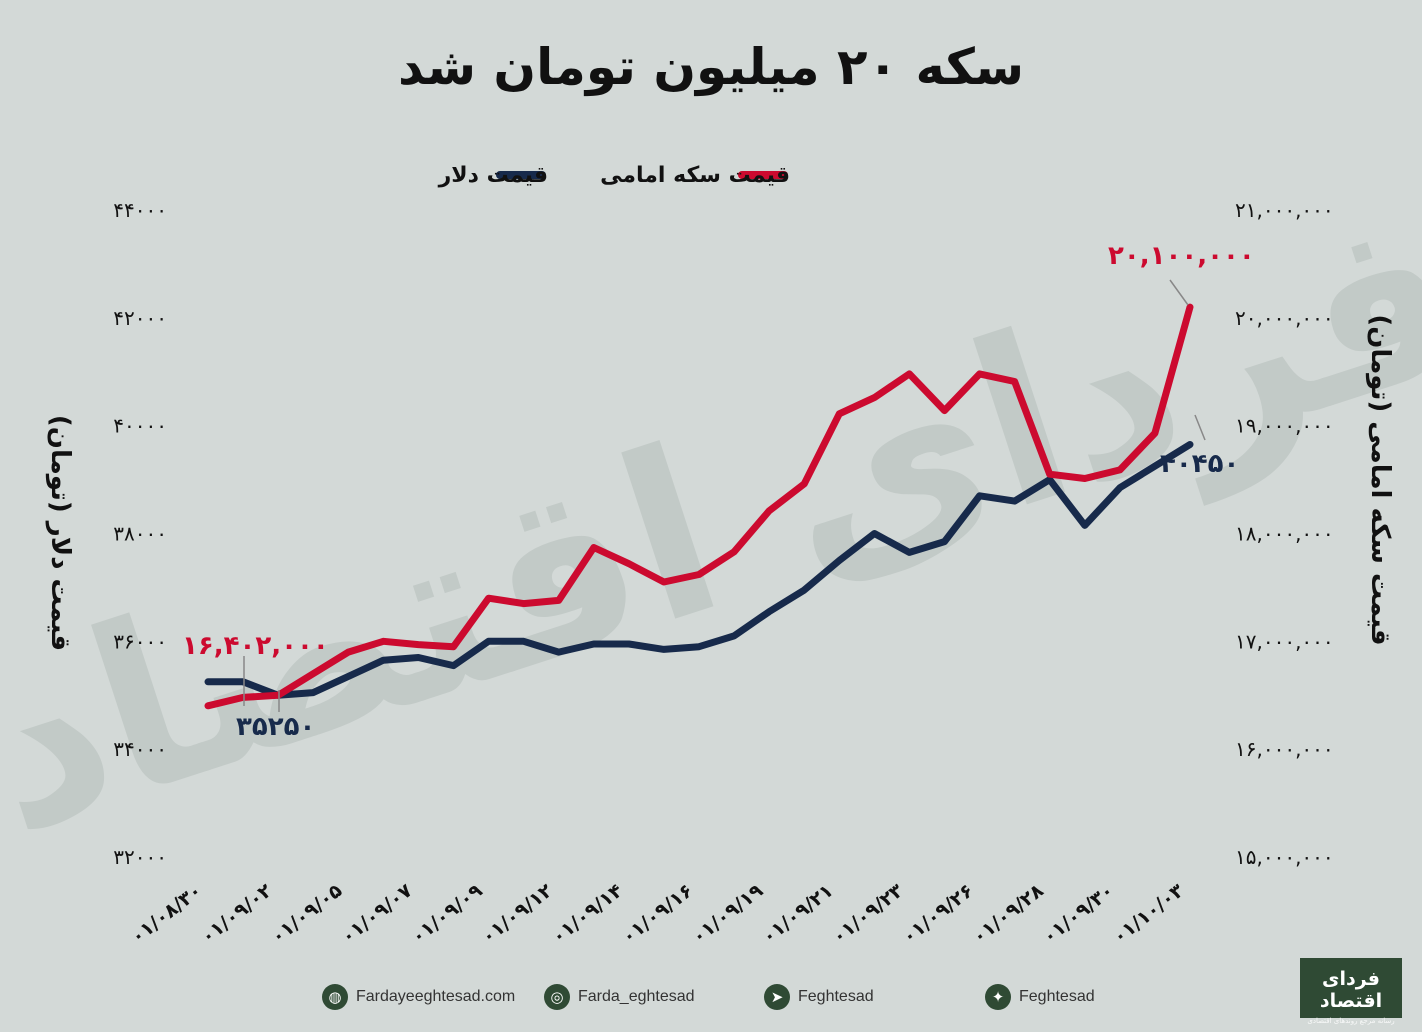 The height and width of the screenshot is (1032, 1422). I want to click on brand-logo: فردای اقتصاد رسانه مرجع روندهای اقتصادی, so click(1351, 991).